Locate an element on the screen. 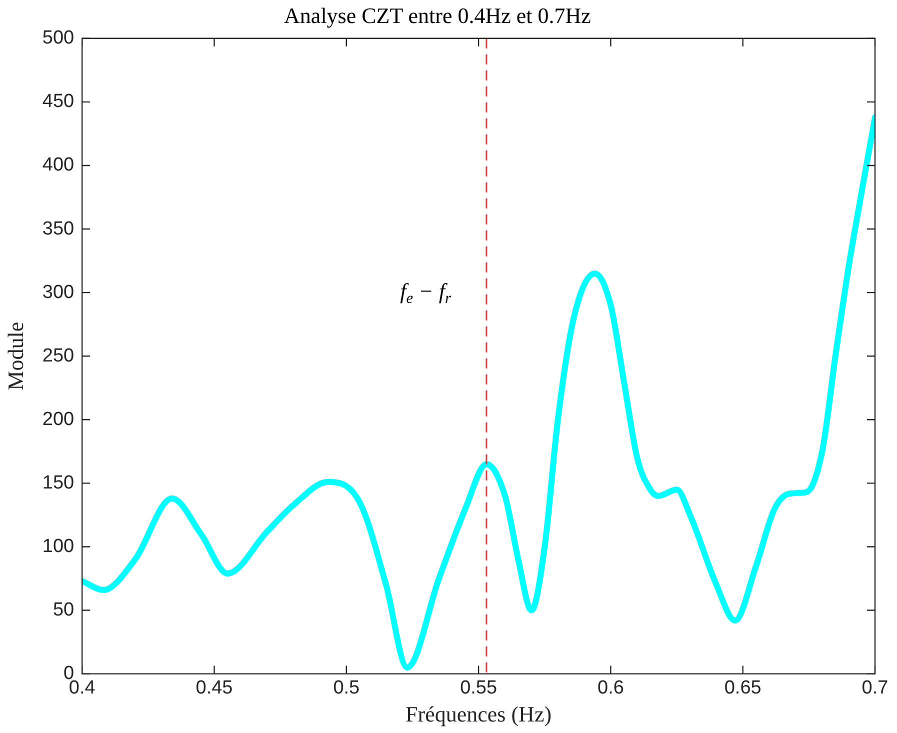  x-tick-label: 0.65 is located at coordinates (743, 687).